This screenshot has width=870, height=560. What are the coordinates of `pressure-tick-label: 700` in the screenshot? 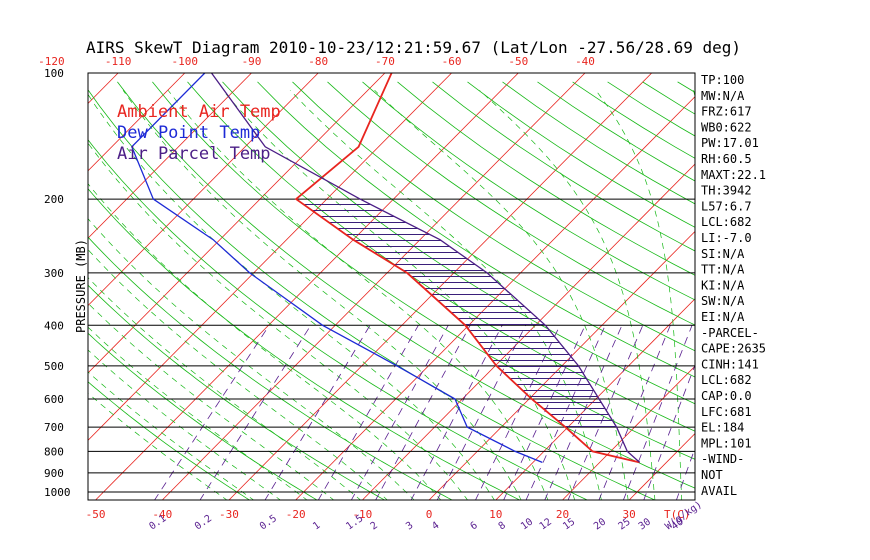 It's located at (54, 427).